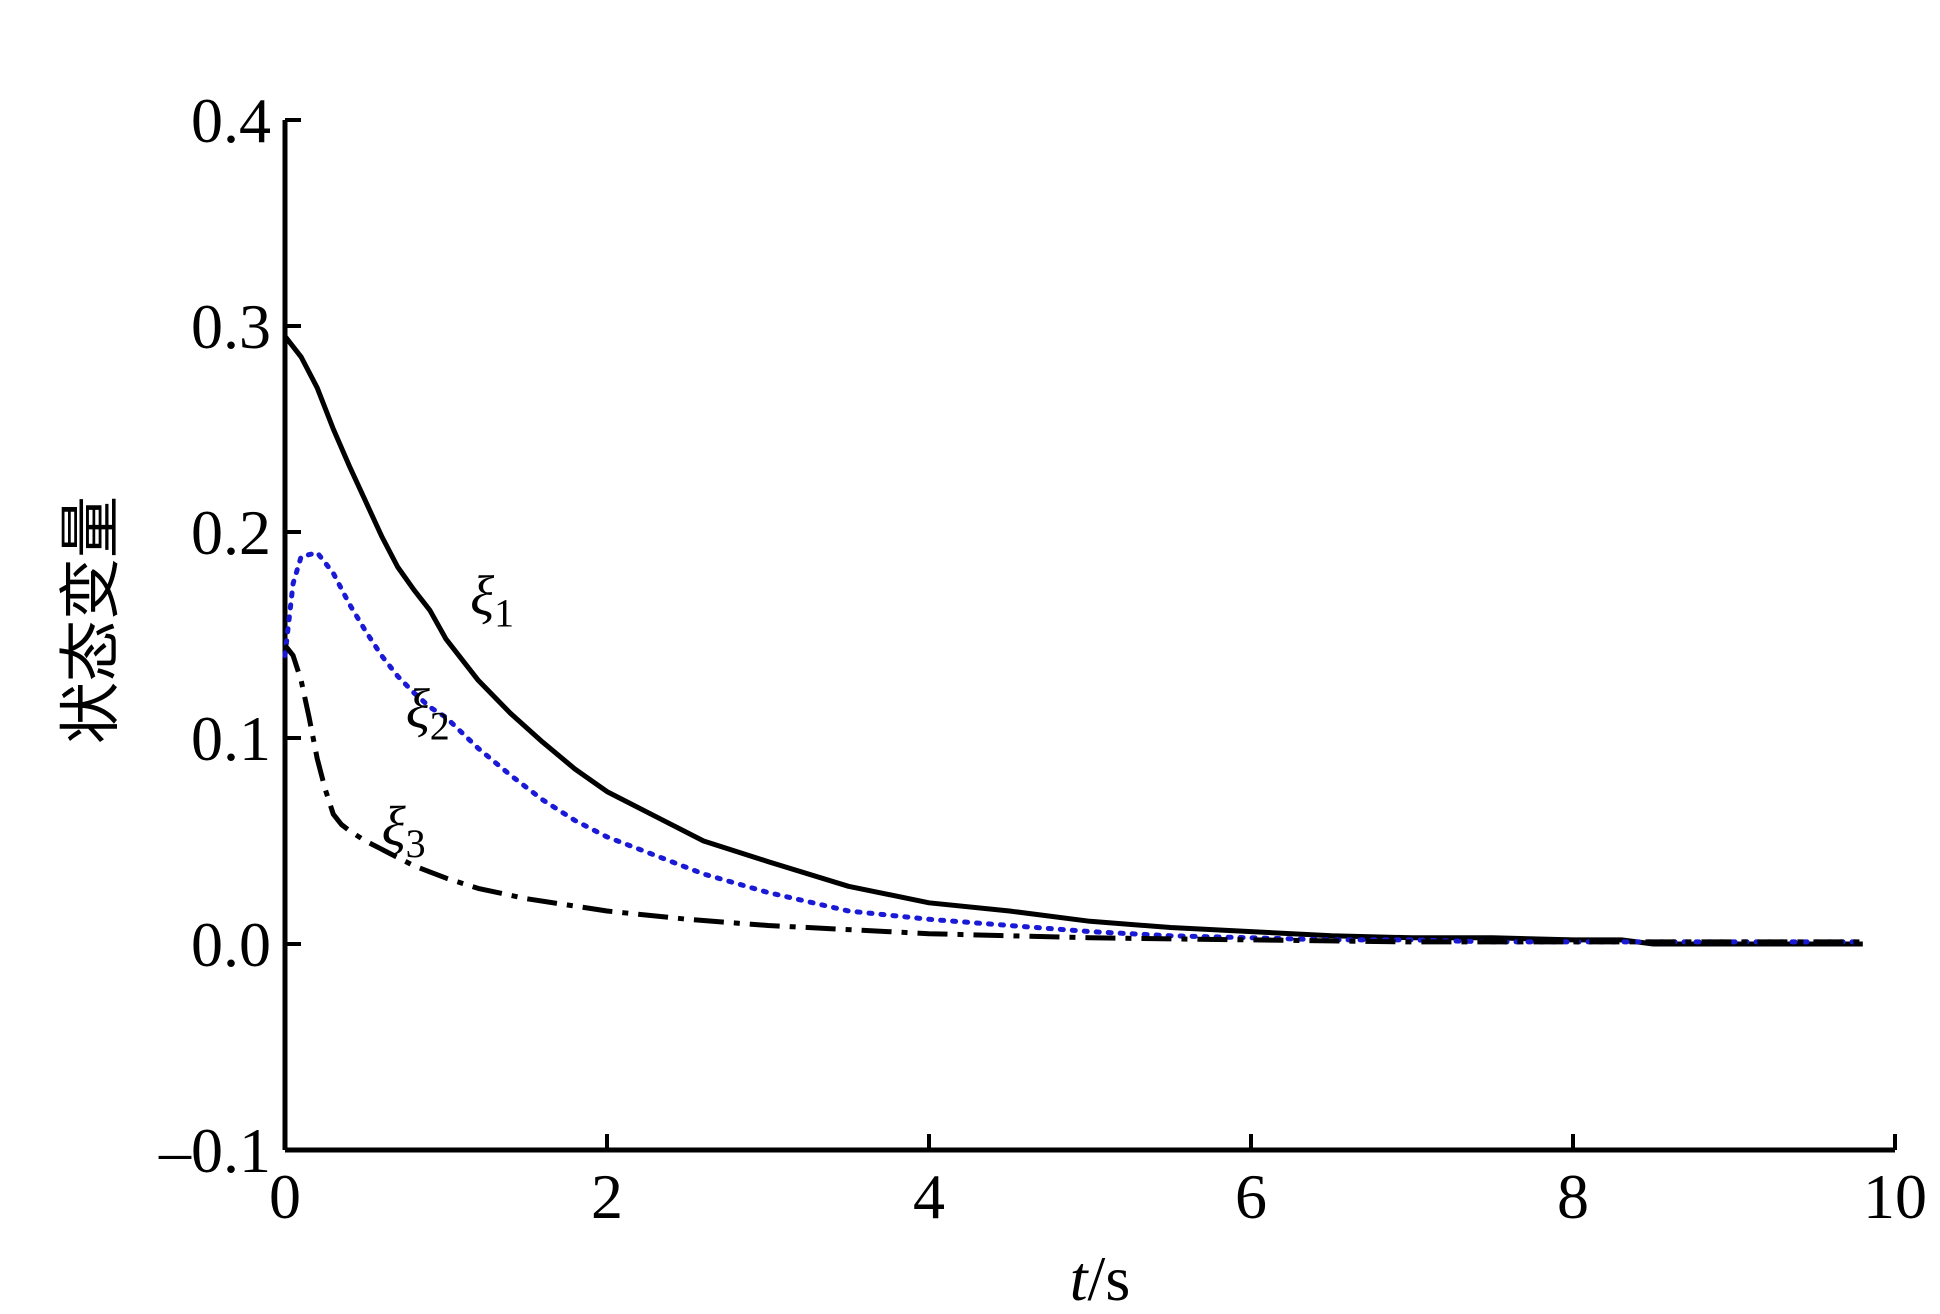 The height and width of the screenshot is (1314, 1940). What do you see at coordinates (231, 532) in the screenshot?
I see `y-tick-label: 0.2` at bounding box center [231, 532].